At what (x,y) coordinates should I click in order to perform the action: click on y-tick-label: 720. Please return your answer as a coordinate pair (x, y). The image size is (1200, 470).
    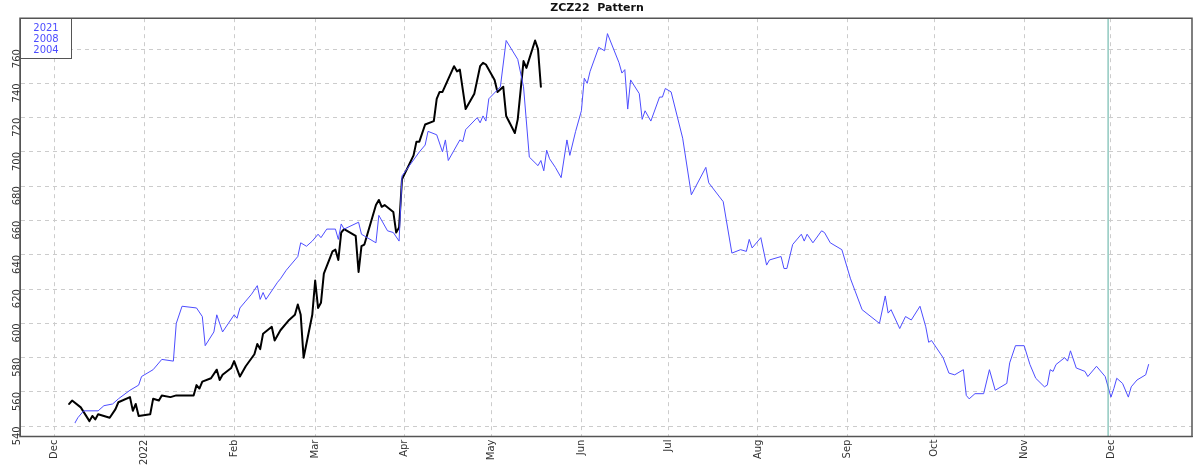
    Looking at the image, I should click on (16, 127).